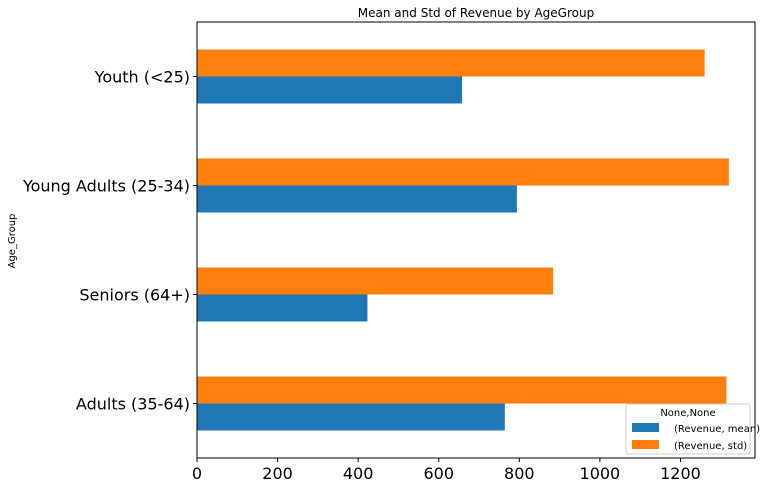 This screenshot has height=487, width=761. Describe the element at coordinates (134, 295) in the screenshot. I see `y-tick-label: Seniors (64+)` at that location.